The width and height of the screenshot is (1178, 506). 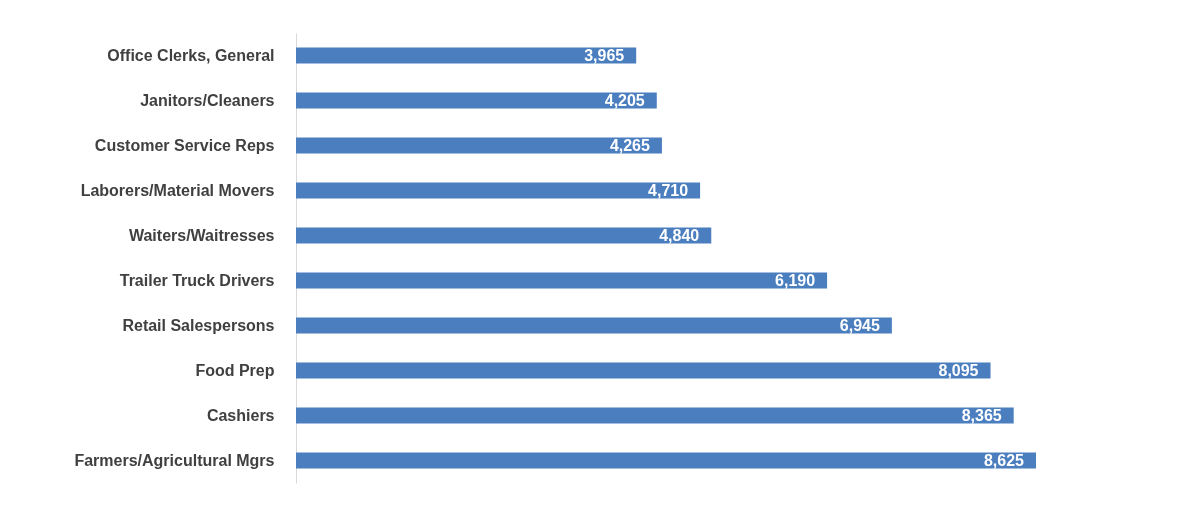 I want to click on data-label: 8,625, so click(x=1004, y=460).